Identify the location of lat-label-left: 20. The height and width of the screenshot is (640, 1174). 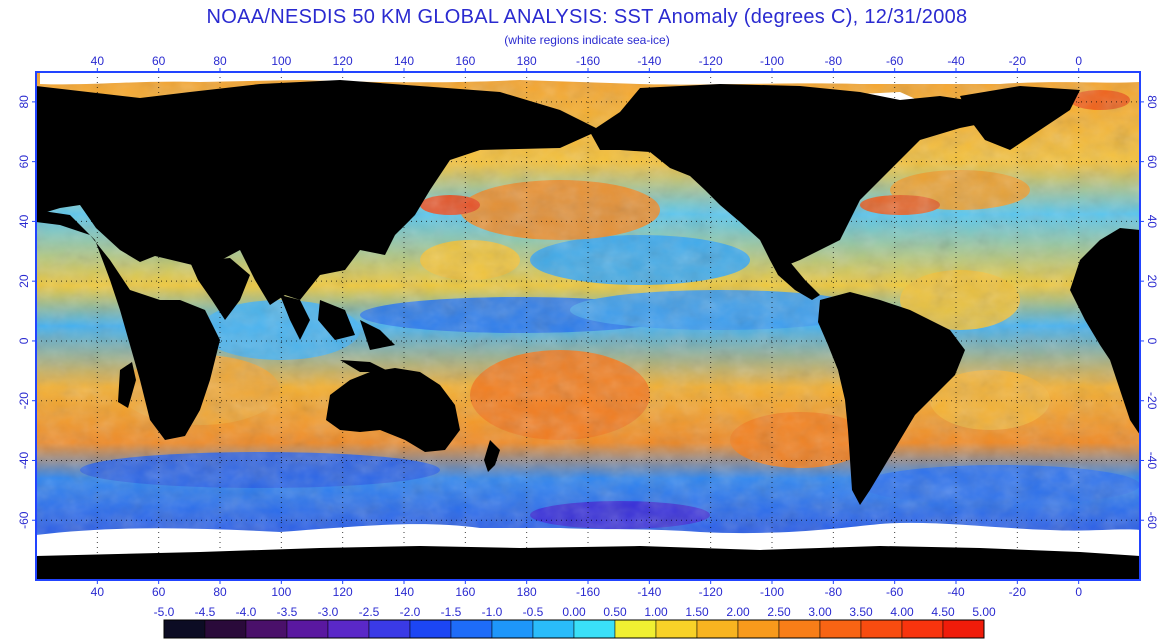
(24, 281).